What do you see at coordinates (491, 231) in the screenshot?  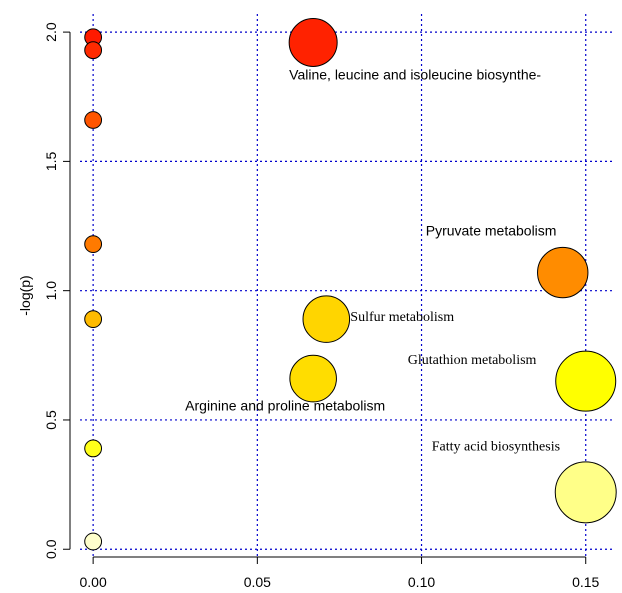 I see `point-label-8: Pyruvate metabolism` at bounding box center [491, 231].